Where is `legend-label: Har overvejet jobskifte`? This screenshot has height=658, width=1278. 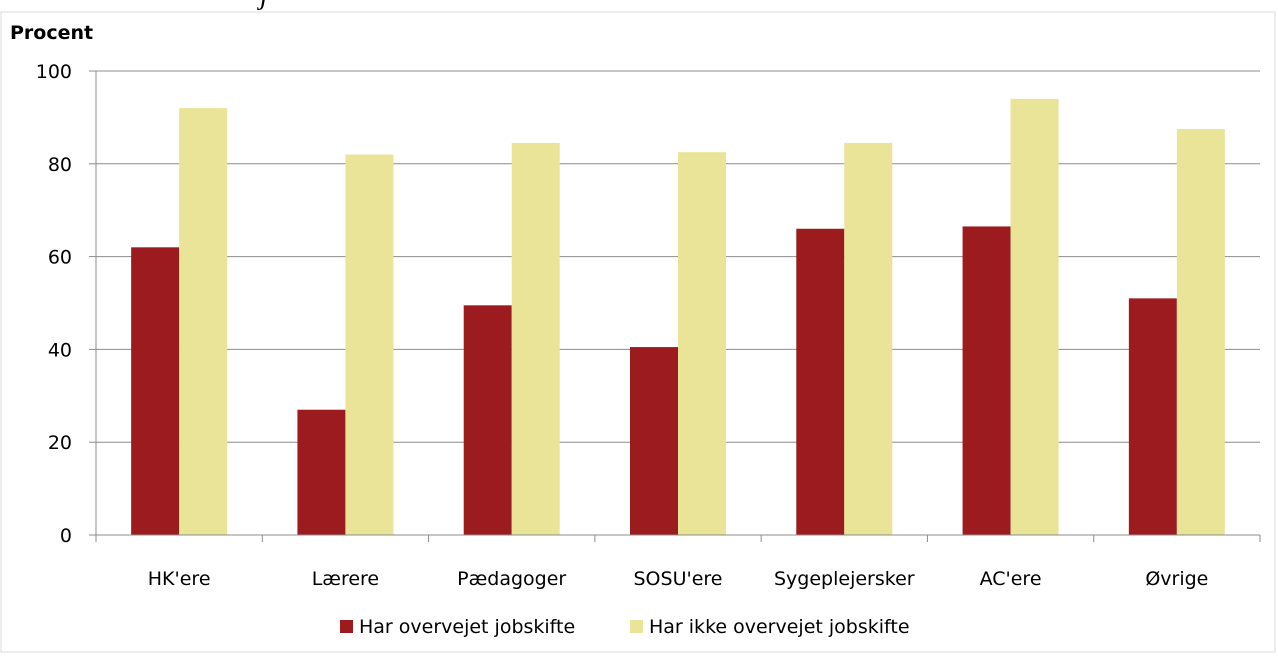
legend-label: Har overvejet jobskifte is located at coordinates (467, 627).